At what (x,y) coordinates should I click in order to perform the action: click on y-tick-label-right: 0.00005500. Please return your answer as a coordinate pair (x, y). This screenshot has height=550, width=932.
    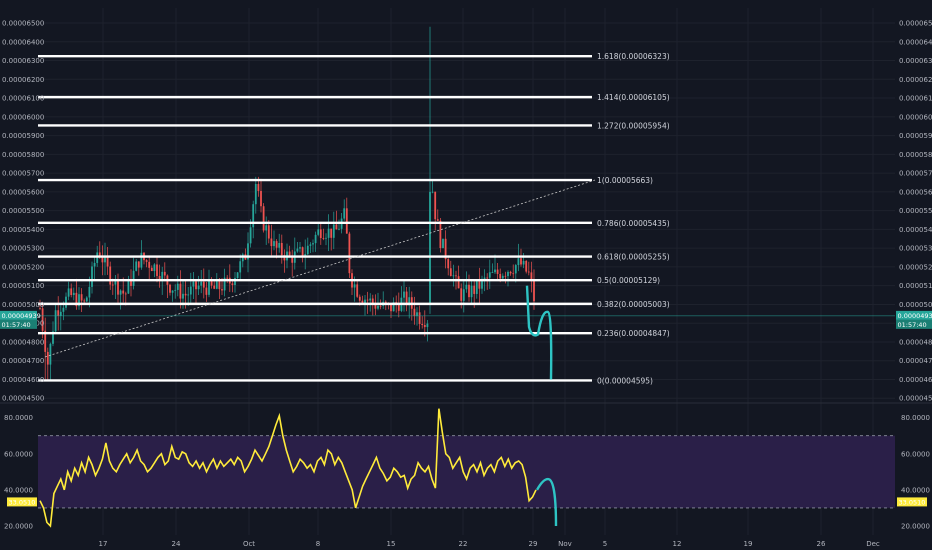
    Looking at the image, I should click on (915, 211).